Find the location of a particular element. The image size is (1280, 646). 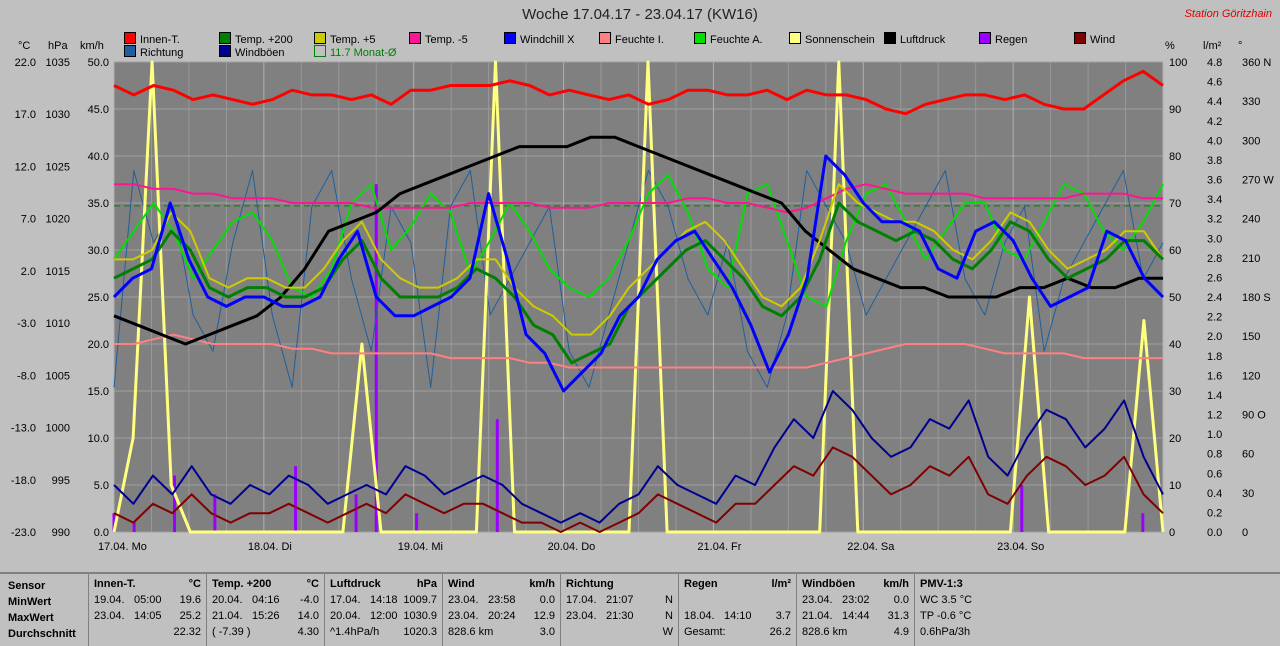

rain-tick-label: 0.2 is located at coordinates (1214, 513).